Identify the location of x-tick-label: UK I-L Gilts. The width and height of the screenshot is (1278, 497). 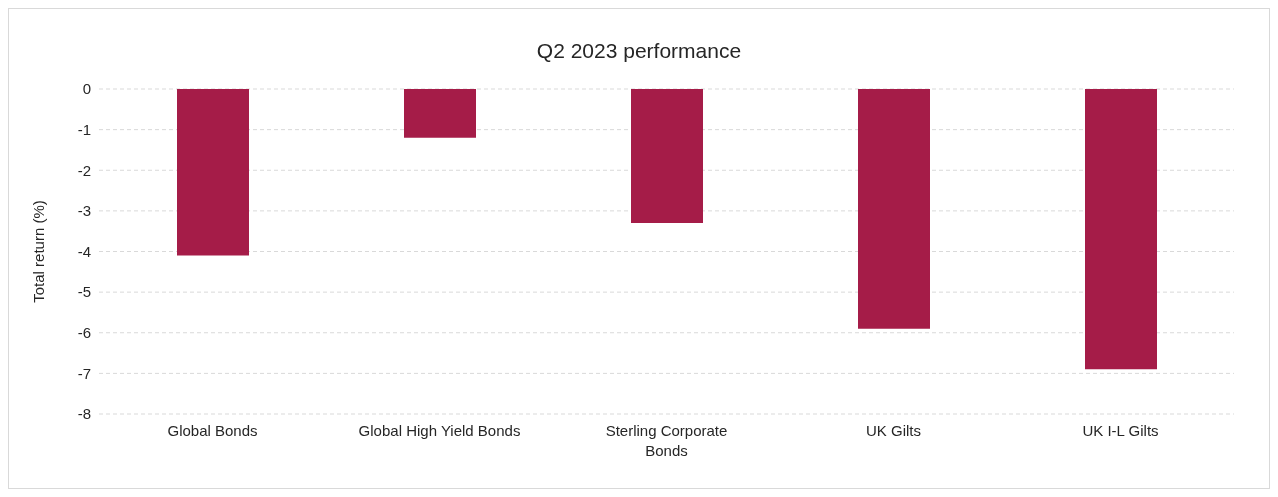
(1120, 430).